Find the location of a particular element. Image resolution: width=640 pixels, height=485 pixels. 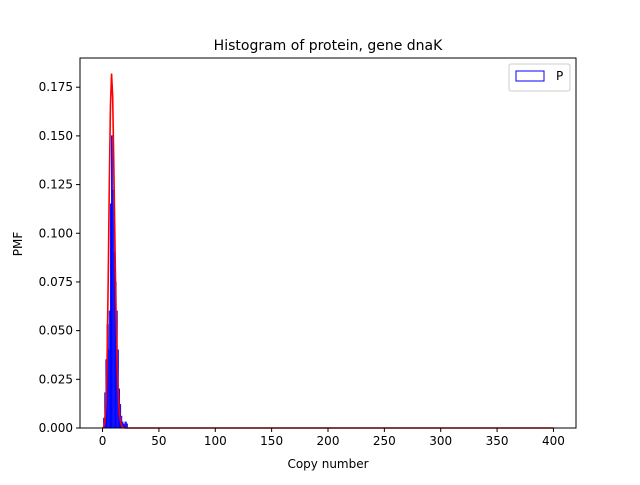

x-tick-label: 100 is located at coordinates (215, 441).